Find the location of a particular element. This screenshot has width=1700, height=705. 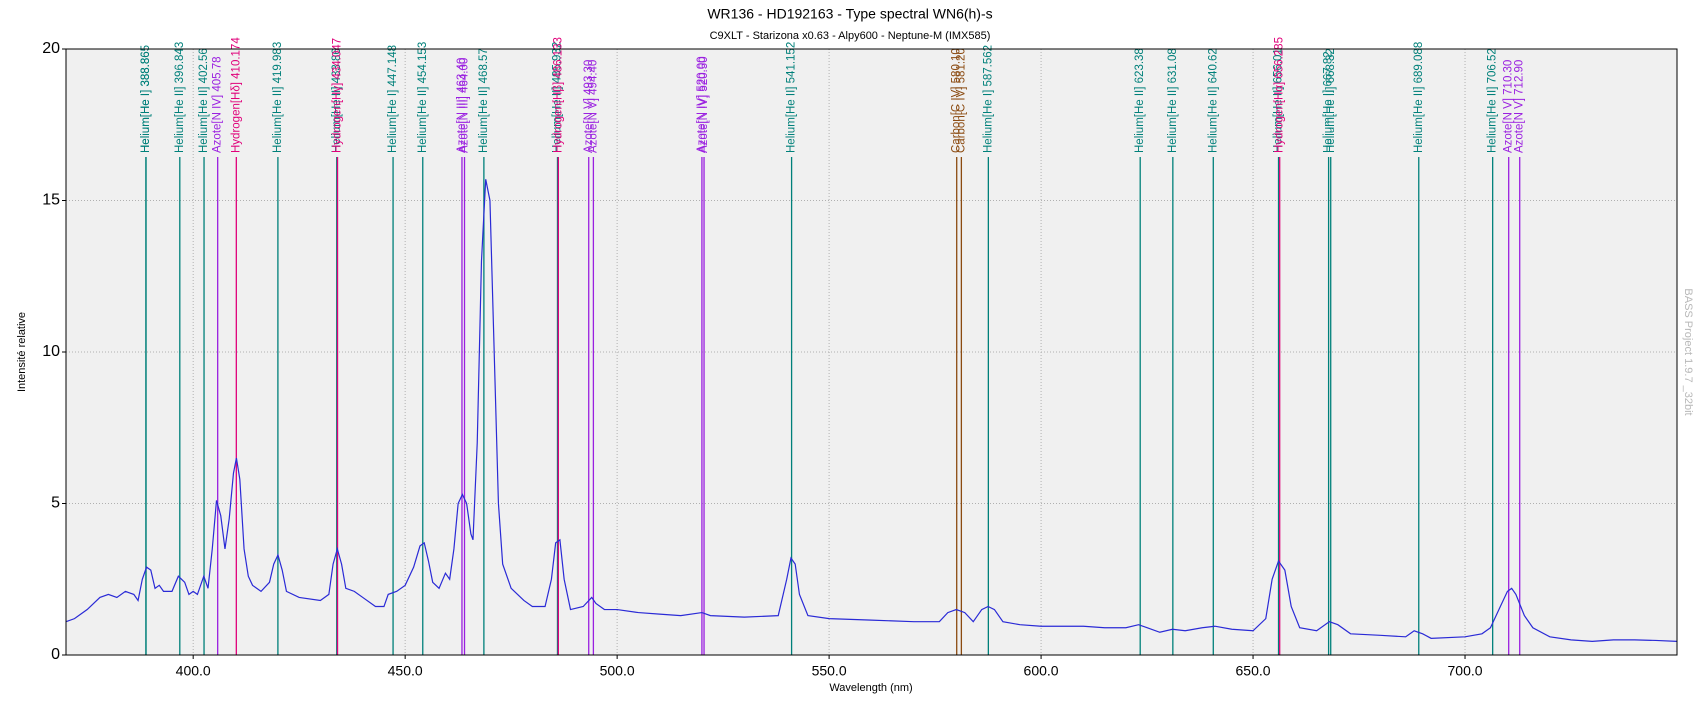

emission-label: Azote[N IV] 405.78 is located at coordinates (218, 104).